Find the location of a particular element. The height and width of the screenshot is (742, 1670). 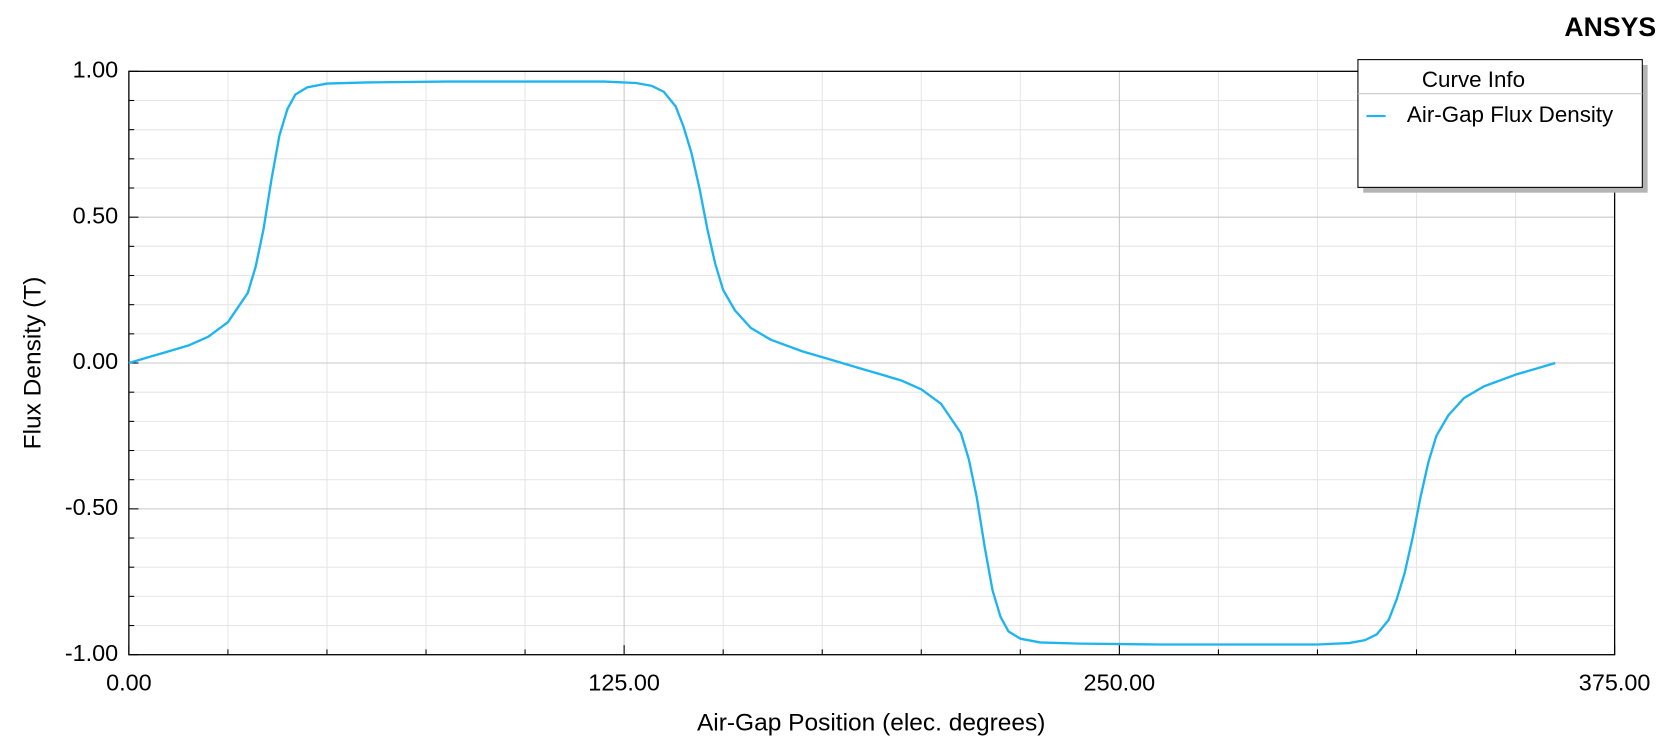

x-tick-label: 250.00 is located at coordinates (1120, 683).